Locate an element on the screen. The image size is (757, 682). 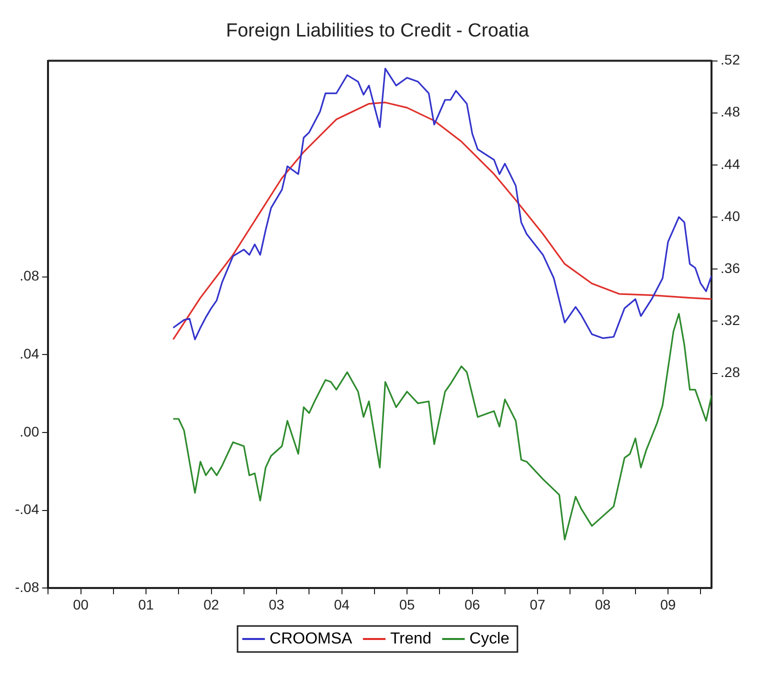
legend-label: Cycle is located at coordinates (489, 639).